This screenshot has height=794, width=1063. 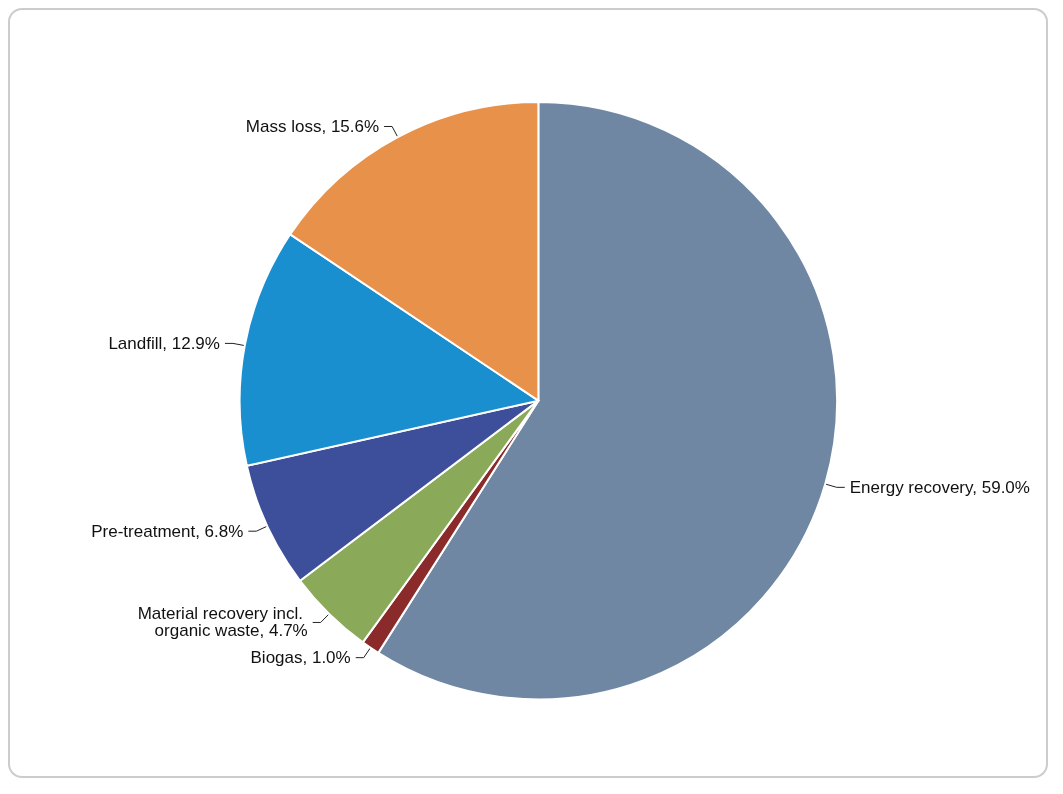 What do you see at coordinates (222, 622) in the screenshot?
I see `slice-label: Material recovery incl. organic waste, 4.7%` at bounding box center [222, 622].